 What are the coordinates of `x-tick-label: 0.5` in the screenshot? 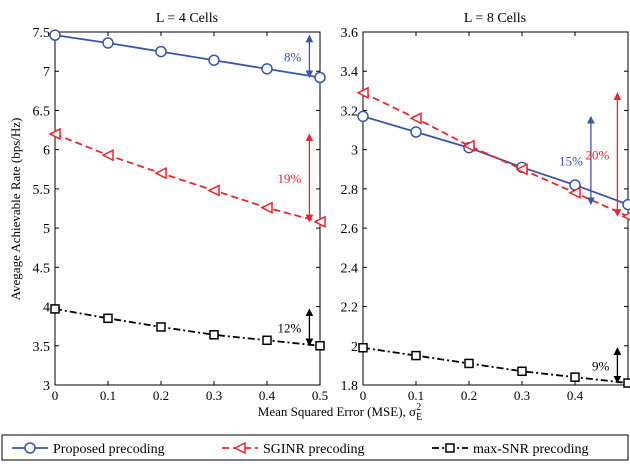 It's located at (320, 395).